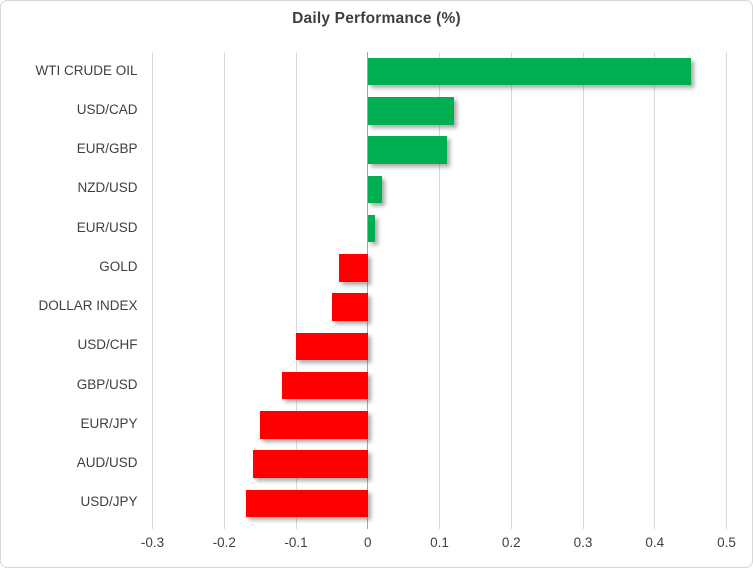  Describe the element at coordinates (583, 542) in the screenshot. I see `x-tick-label-0_3: 0.3` at that location.